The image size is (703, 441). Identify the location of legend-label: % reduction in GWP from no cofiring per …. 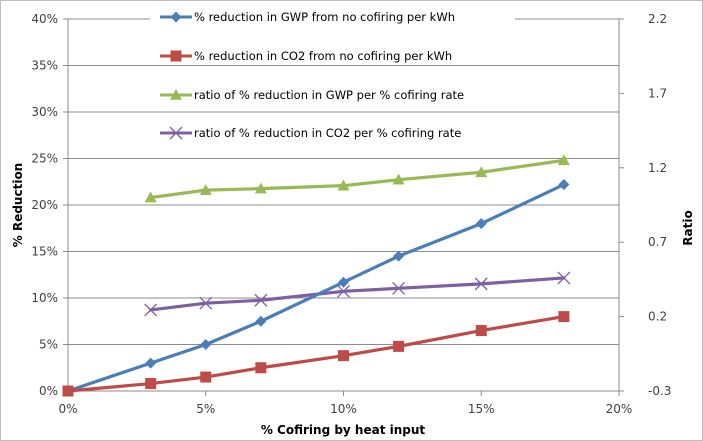
(324, 17).